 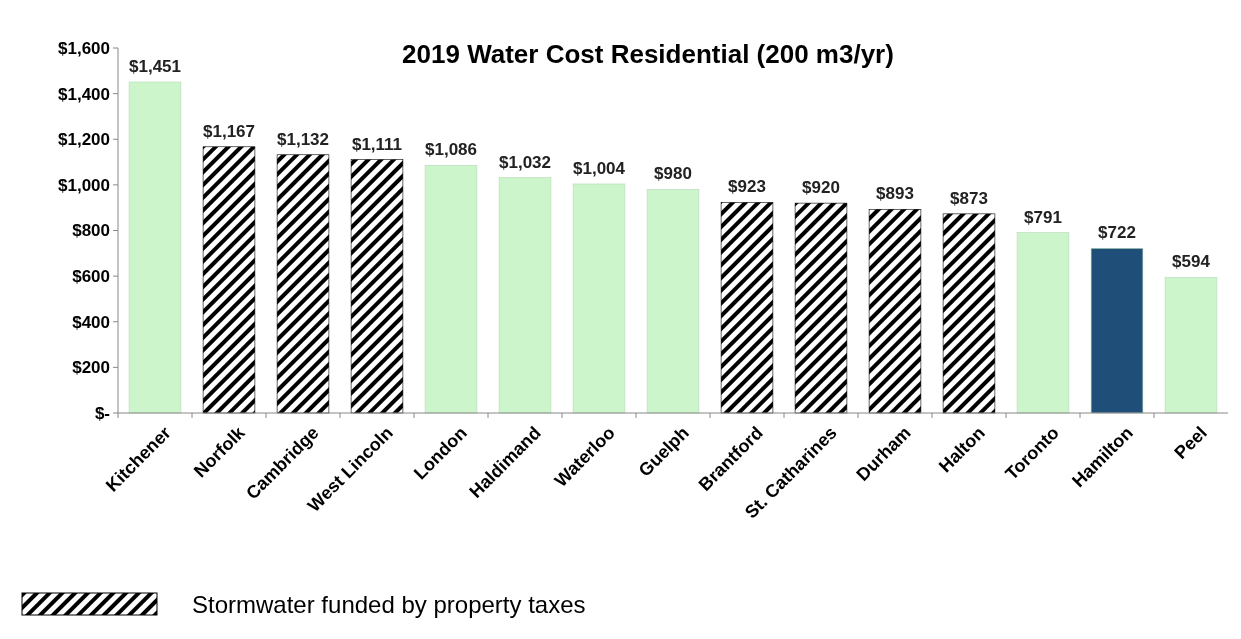 I want to click on text: Stormwater funded by property taxes, so click(x=389, y=605).